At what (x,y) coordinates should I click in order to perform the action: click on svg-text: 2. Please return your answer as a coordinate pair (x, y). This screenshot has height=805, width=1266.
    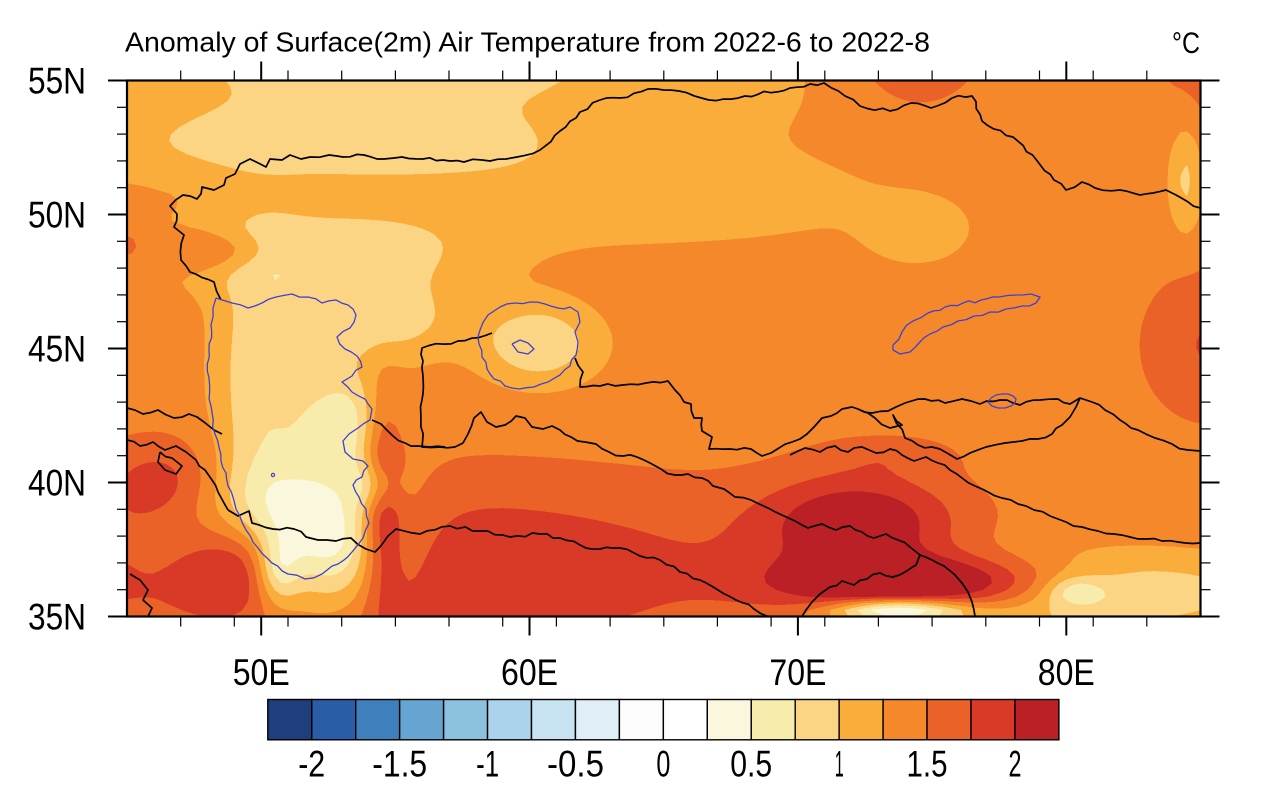
    Looking at the image, I should click on (1015, 764).